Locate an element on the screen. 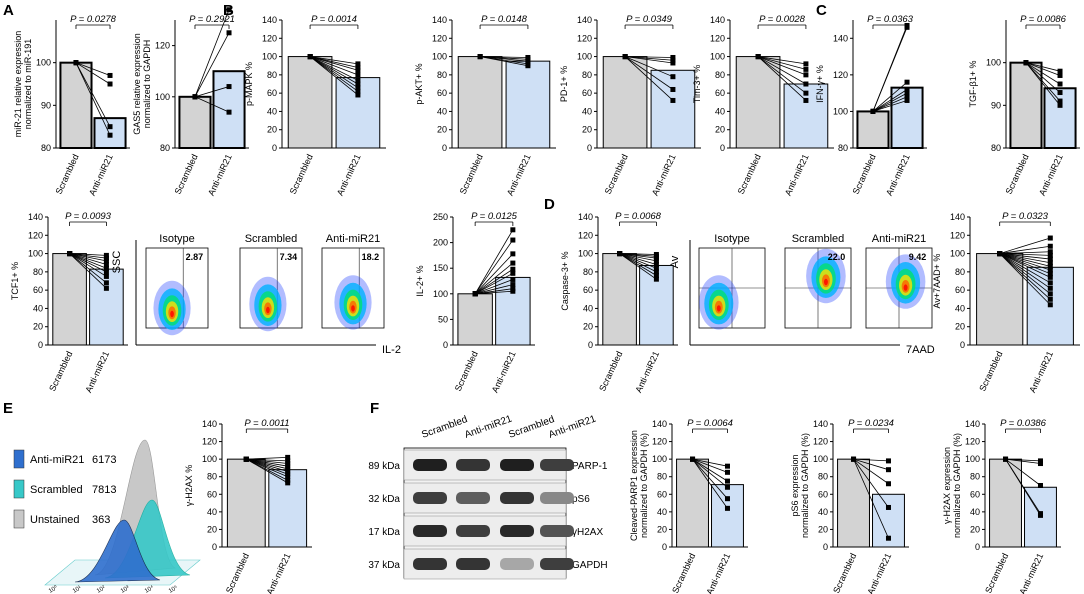 The image size is (1084, 594). p-value-h2ax: P = 0.0011 is located at coordinates (266, 423).